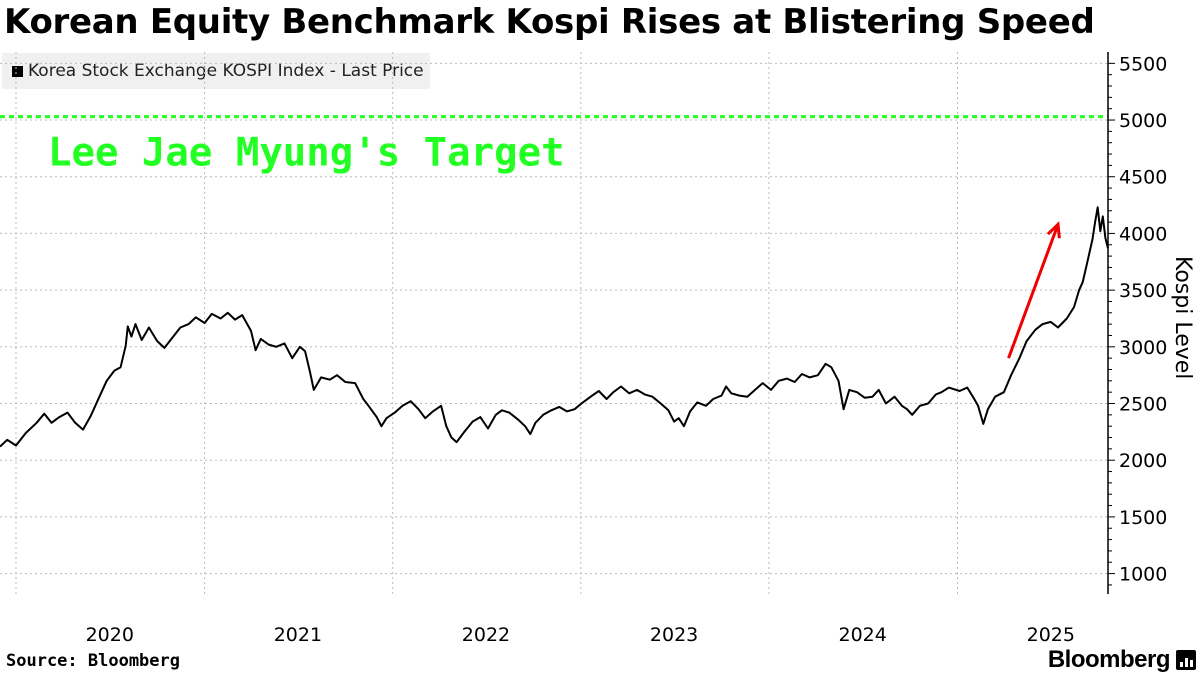 This screenshot has width=1200, height=675. I want to click on y-tick-label: 5000, so click(1143, 121).